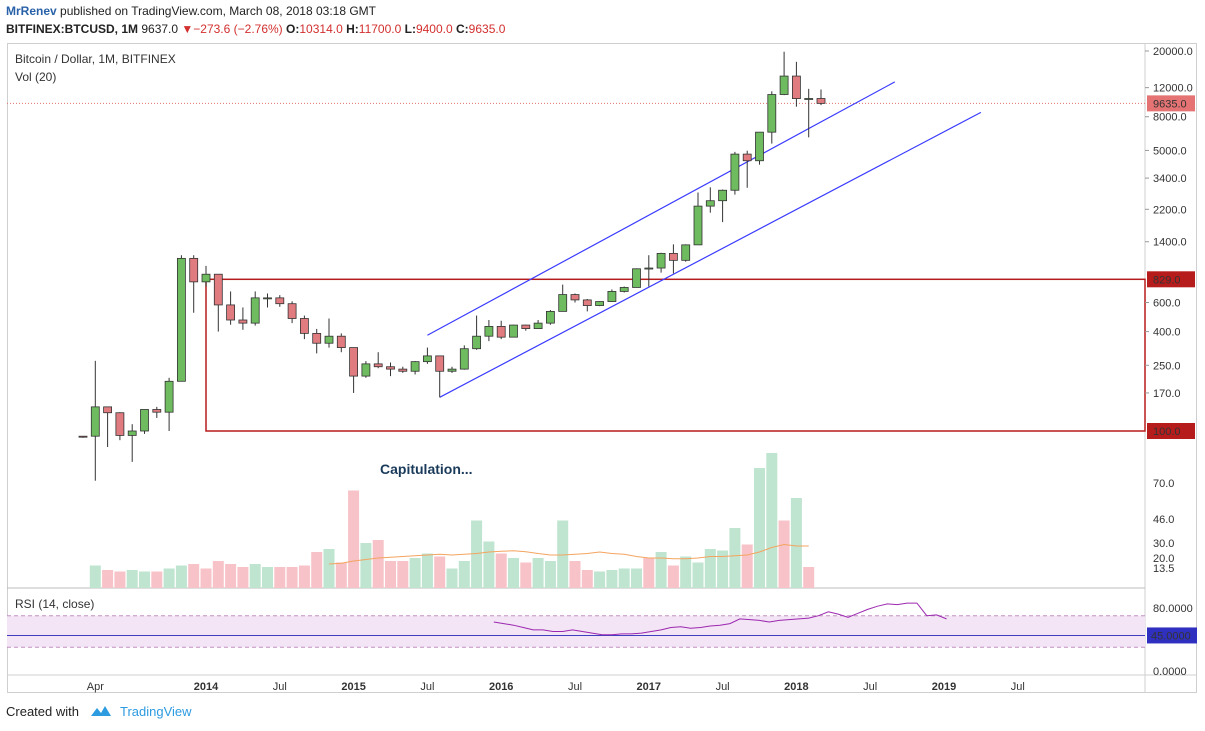 Image resolution: width=1205 pixels, height=731 pixels. What do you see at coordinates (1171, 636) in the screenshot?
I see `rsi-level-label: 45.0000` at bounding box center [1171, 636].